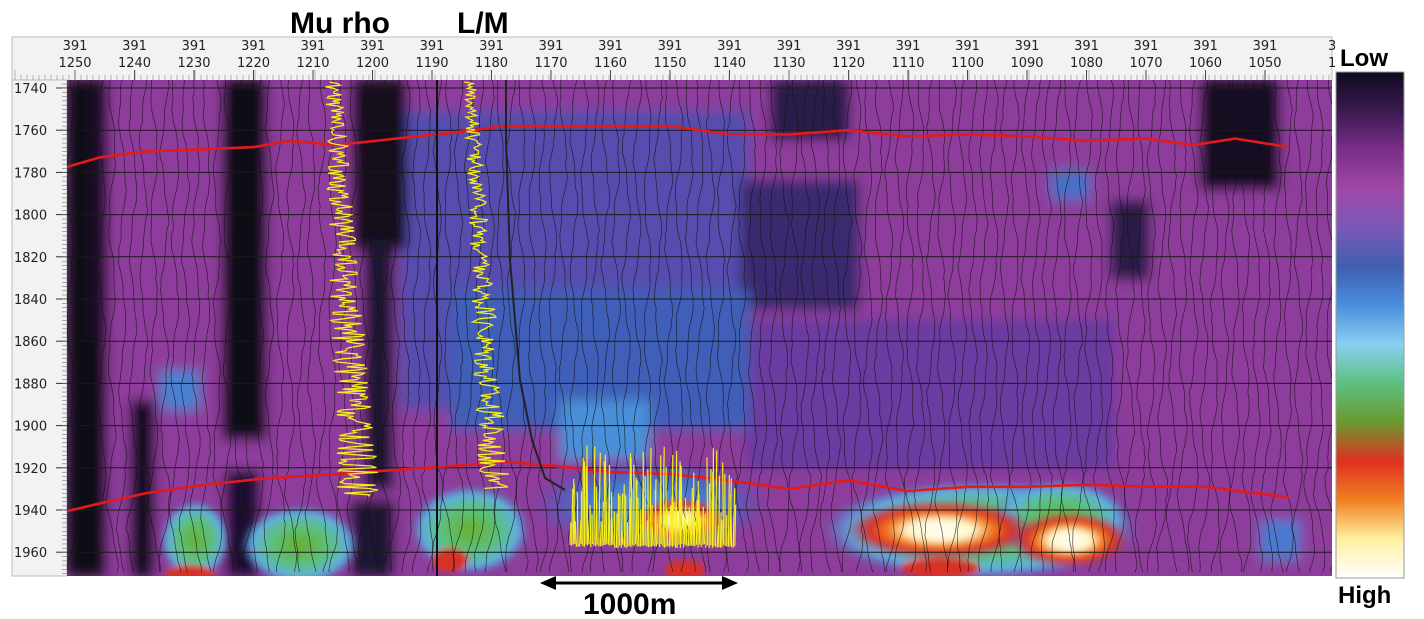  I want to click on left-ruler, so click(39, 328).